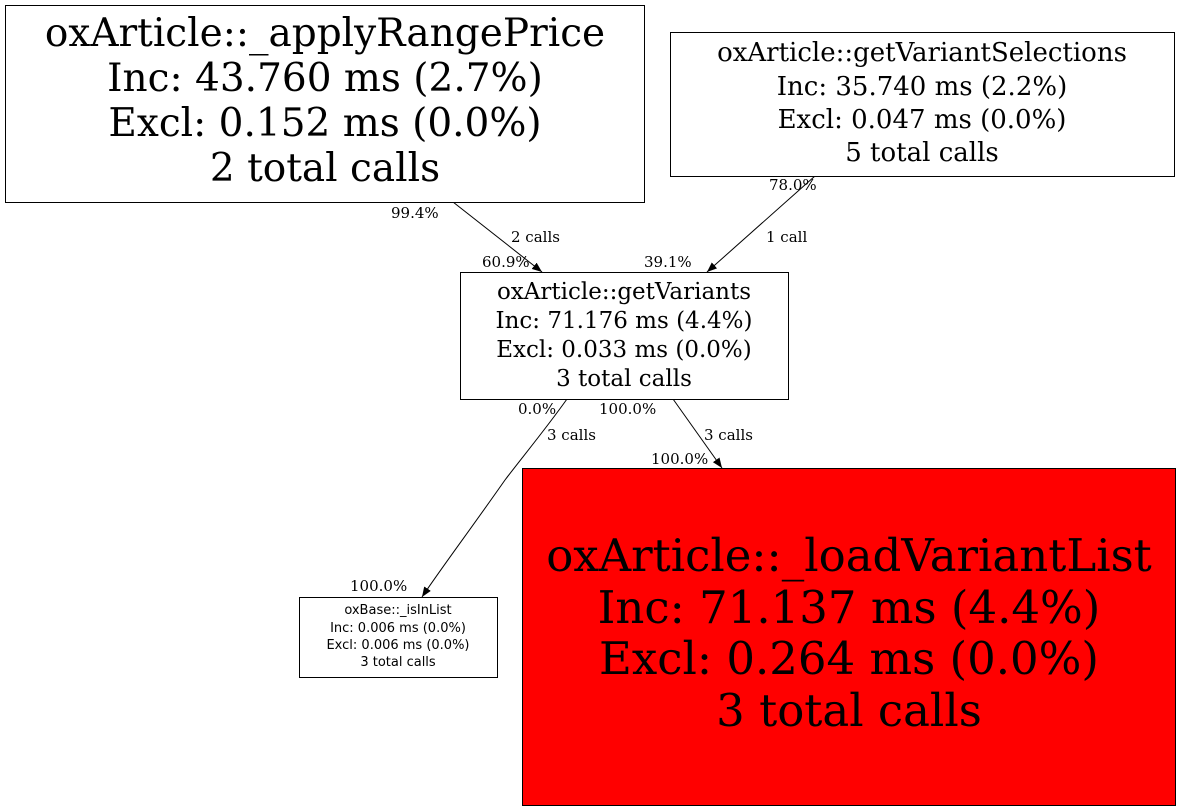 This screenshot has height=811, width=1181. Describe the element at coordinates (668, 262) in the screenshot. I see `edge-head-label: 39.1%` at that location.